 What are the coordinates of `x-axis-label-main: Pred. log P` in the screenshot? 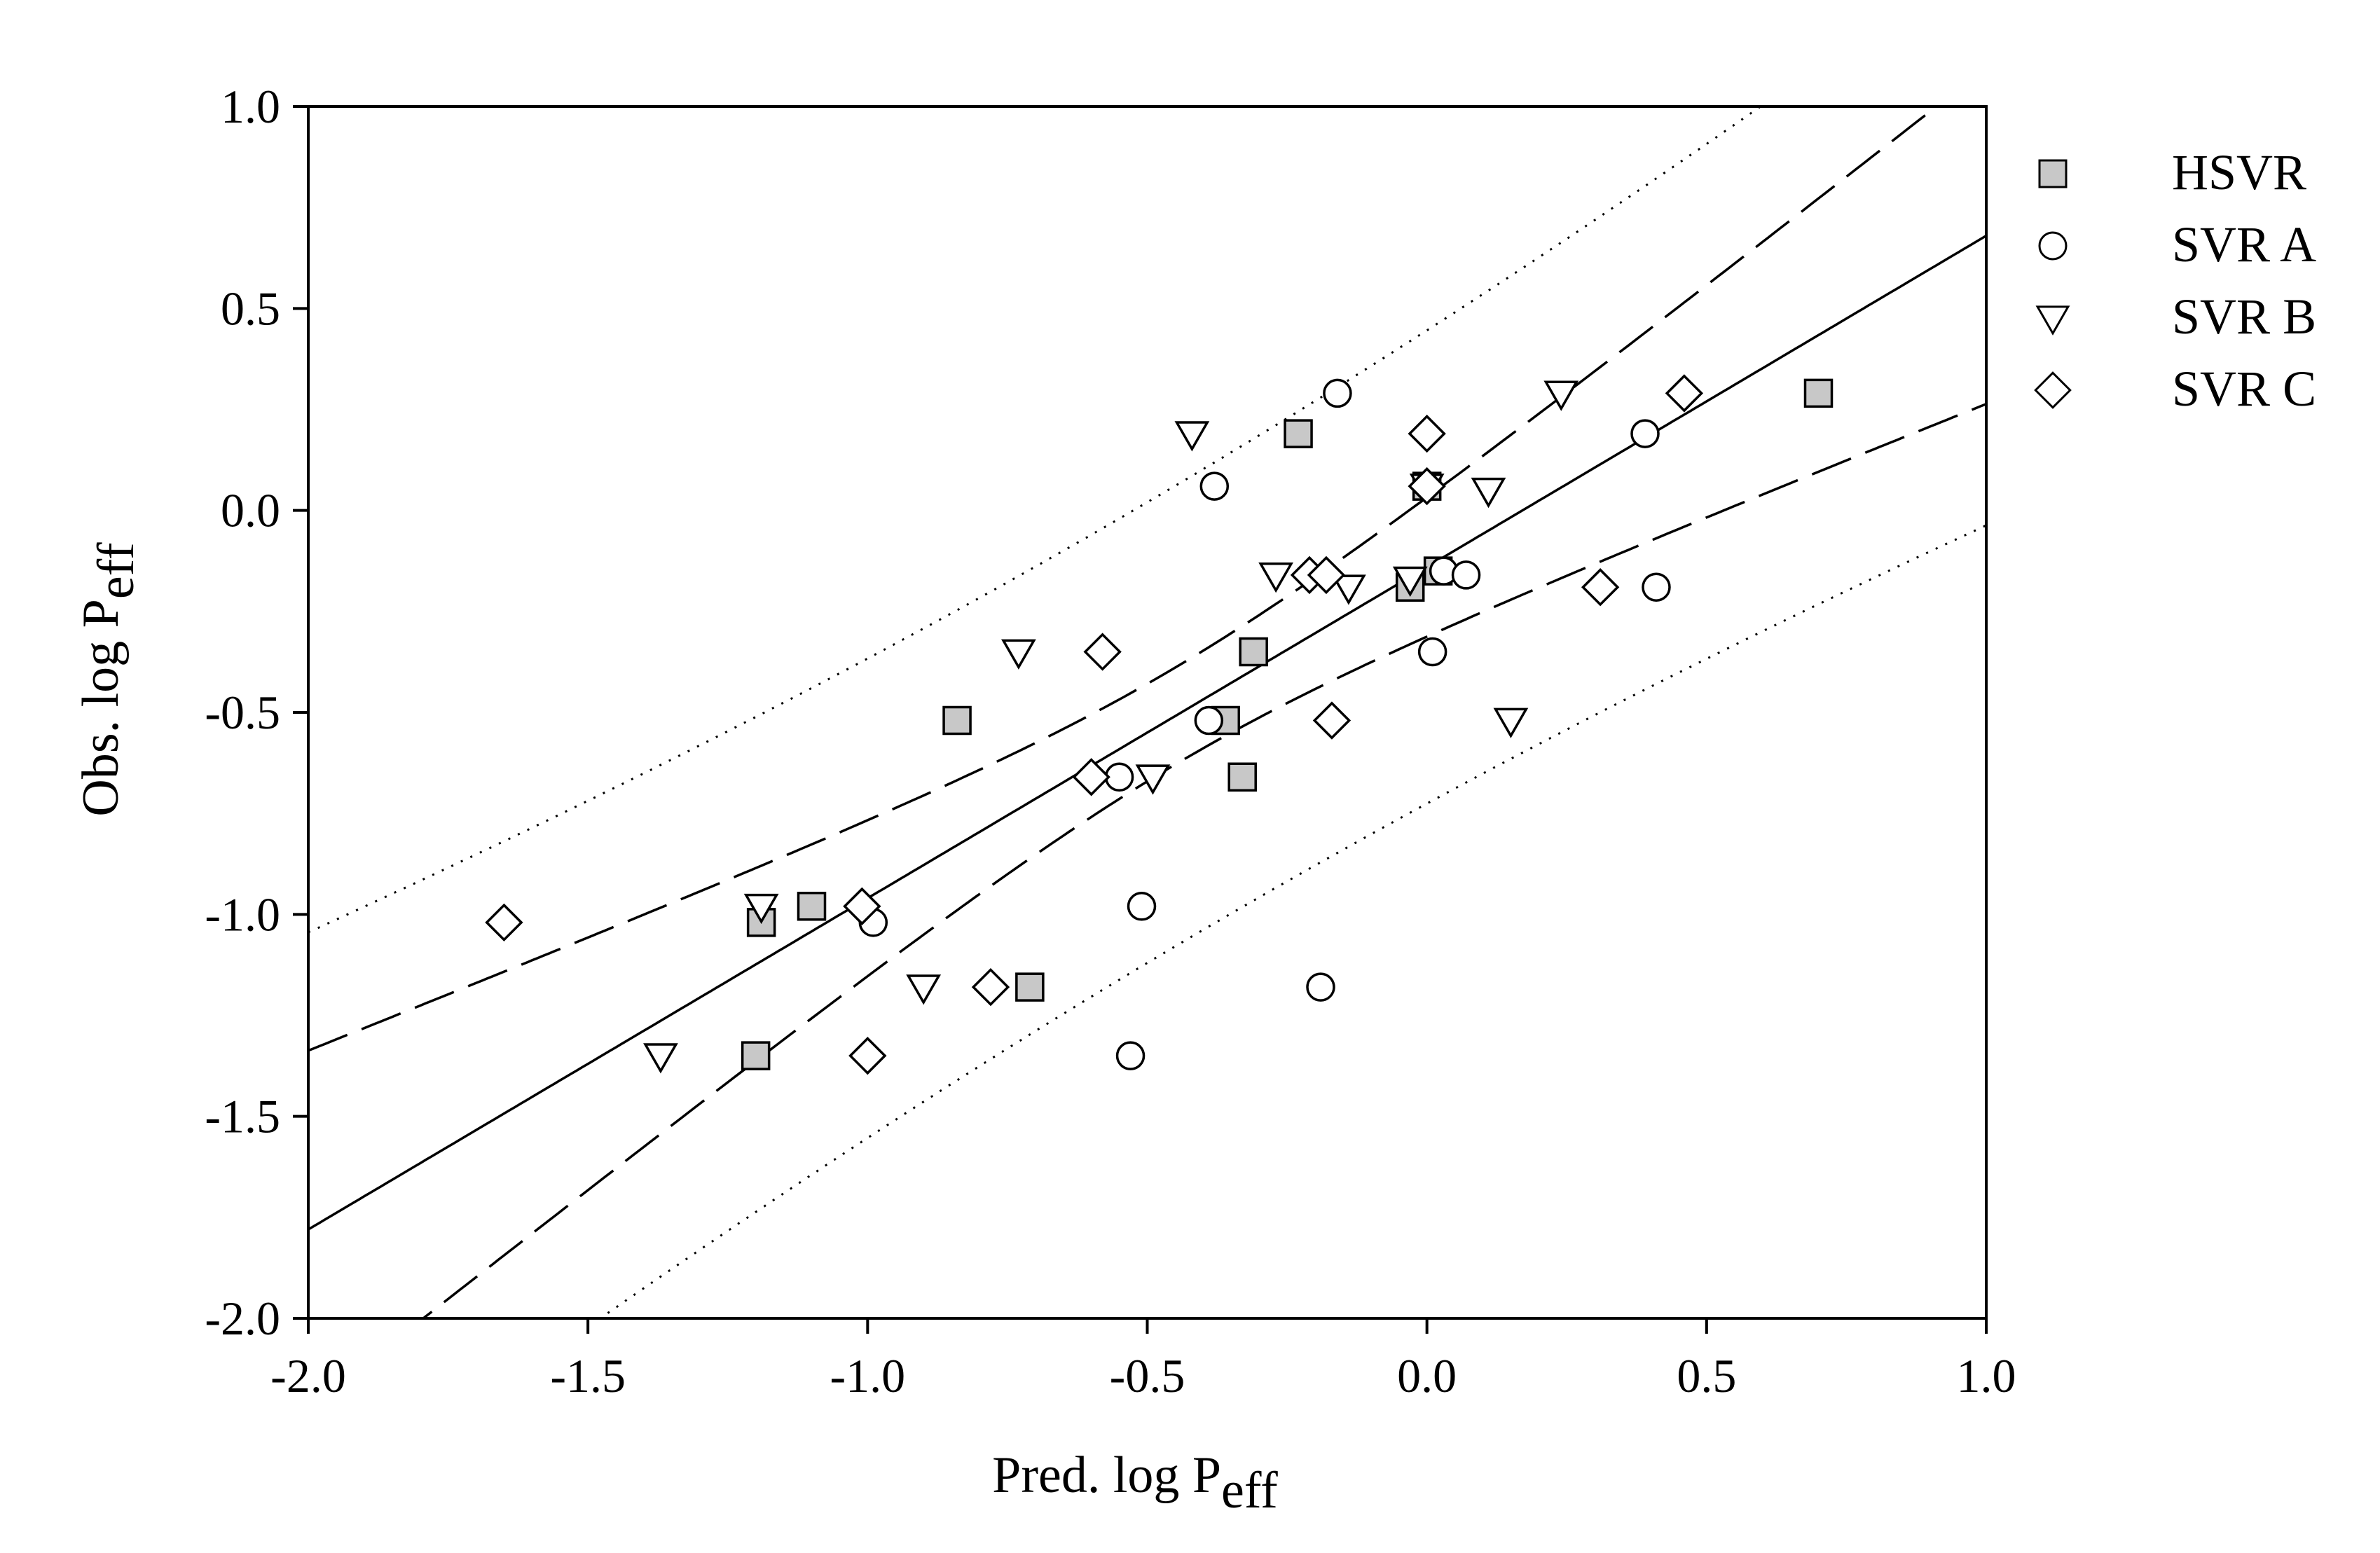 It's located at (1106, 1475).